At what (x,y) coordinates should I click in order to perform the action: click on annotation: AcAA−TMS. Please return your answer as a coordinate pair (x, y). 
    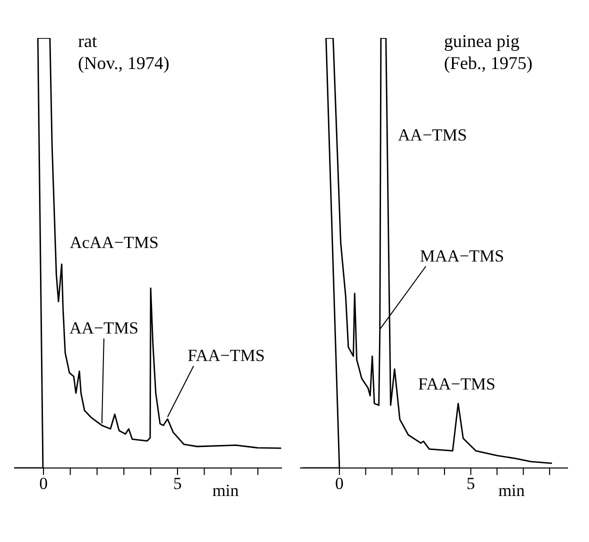
    Looking at the image, I should click on (114, 242).